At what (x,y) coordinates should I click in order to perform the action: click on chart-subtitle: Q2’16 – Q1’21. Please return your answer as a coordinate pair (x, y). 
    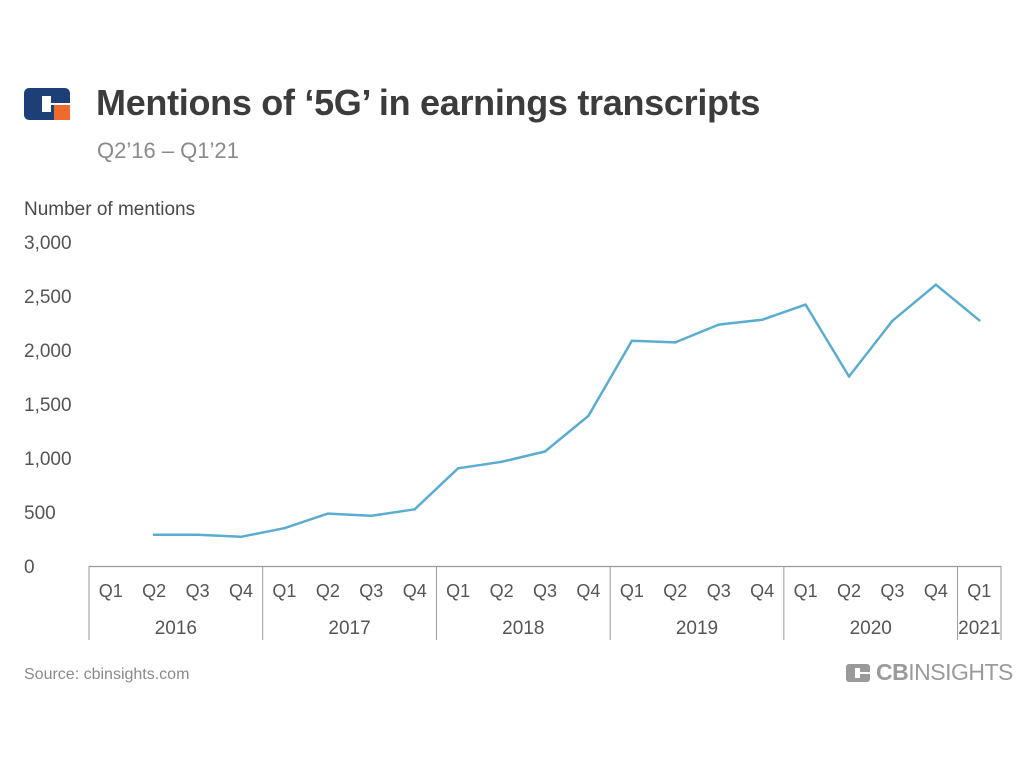
    Looking at the image, I should click on (168, 150).